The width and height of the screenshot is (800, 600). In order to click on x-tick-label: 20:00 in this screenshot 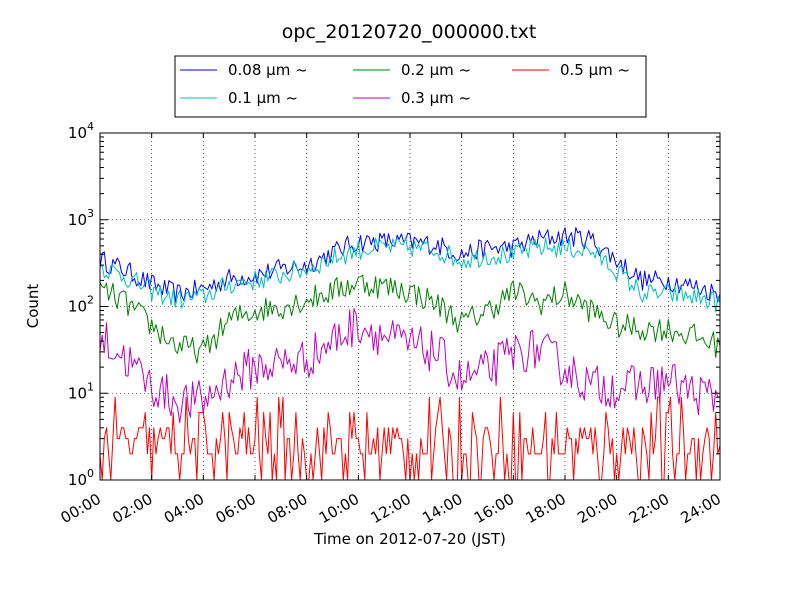, I will do `click(597, 508)`.